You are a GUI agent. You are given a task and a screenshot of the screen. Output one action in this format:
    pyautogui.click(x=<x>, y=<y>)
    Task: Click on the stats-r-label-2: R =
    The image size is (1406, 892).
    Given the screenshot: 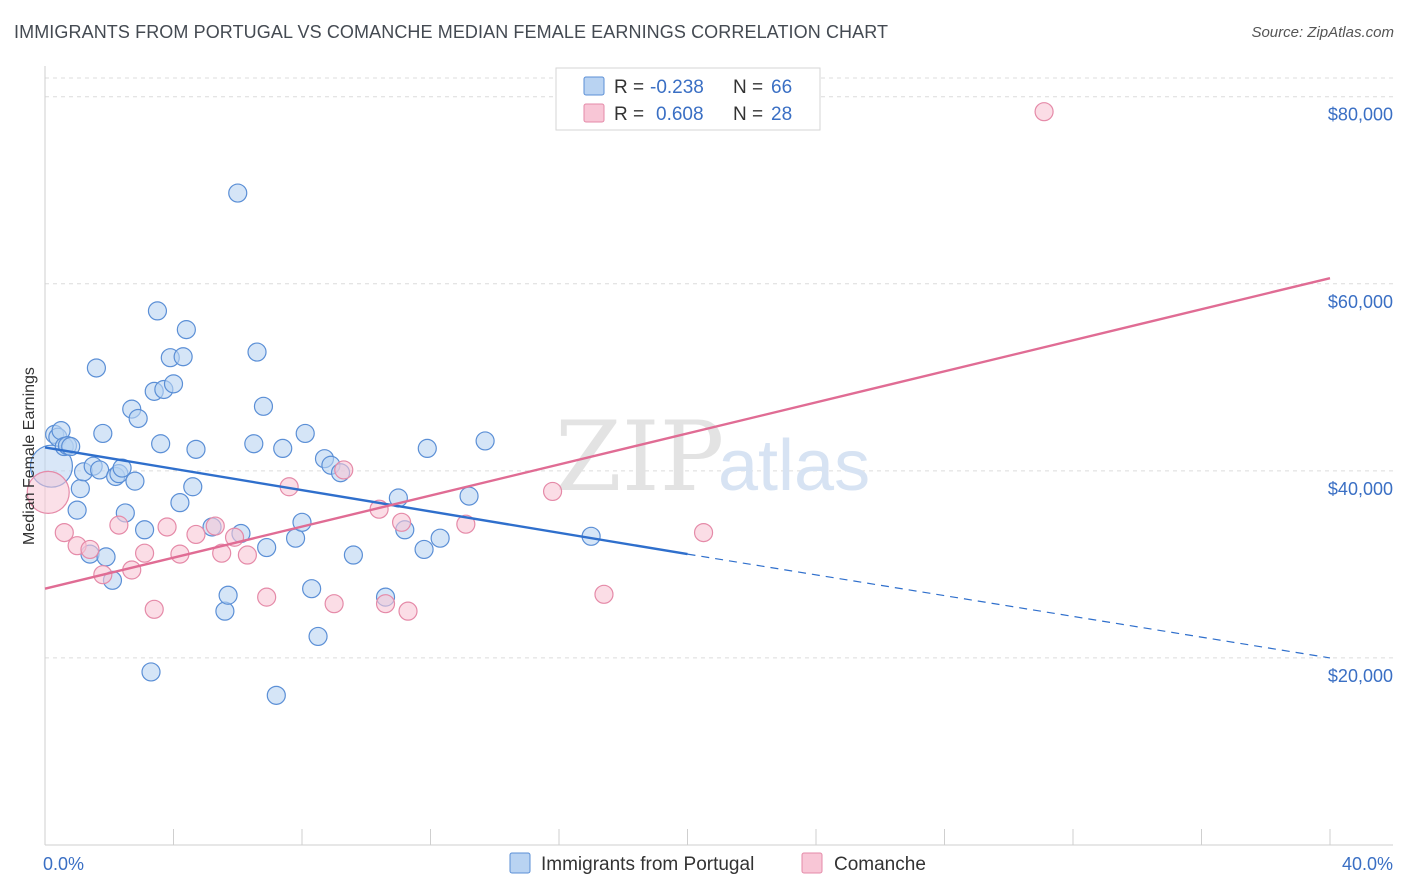 What is the action you would take?
    pyautogui.click(x=629, y=114)
    